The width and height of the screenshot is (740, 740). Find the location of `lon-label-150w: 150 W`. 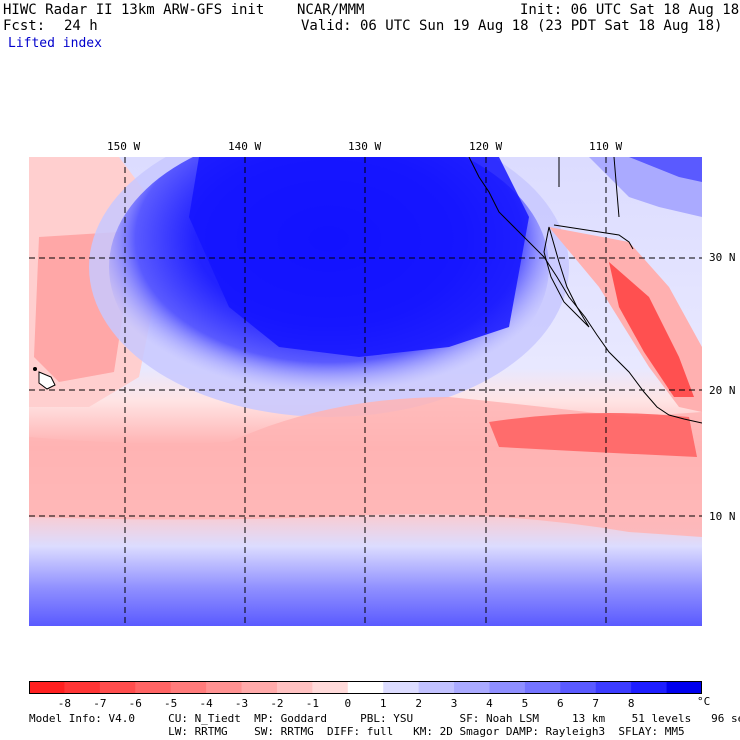

lon-label-150w: 150 W is located at coordinates (124, 146).